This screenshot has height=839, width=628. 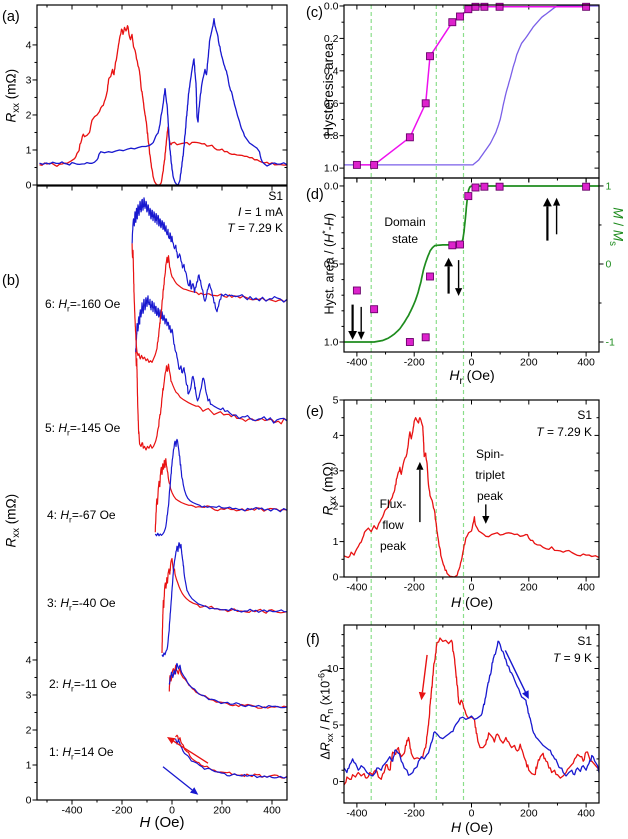 I want to click on series-b5-red, so click(x=211, y=399).